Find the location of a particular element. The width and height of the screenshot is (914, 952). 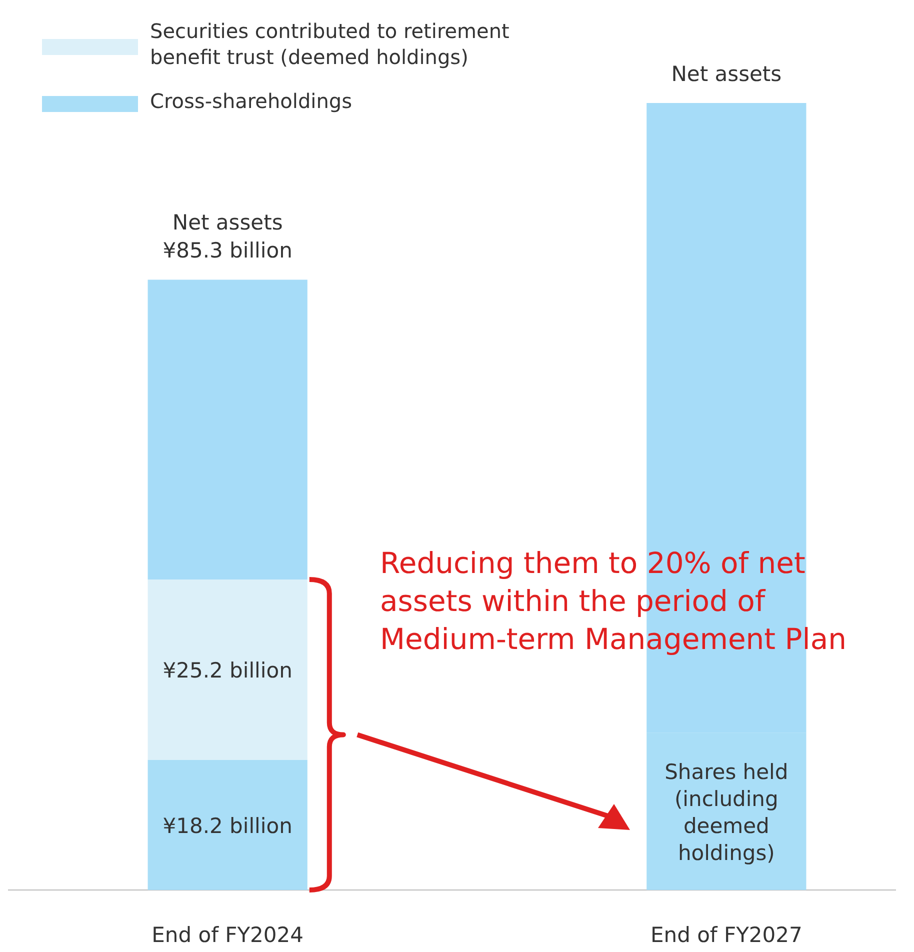

data-label: Shares held (including deemed holdings) is located at coordinates (726, 812).